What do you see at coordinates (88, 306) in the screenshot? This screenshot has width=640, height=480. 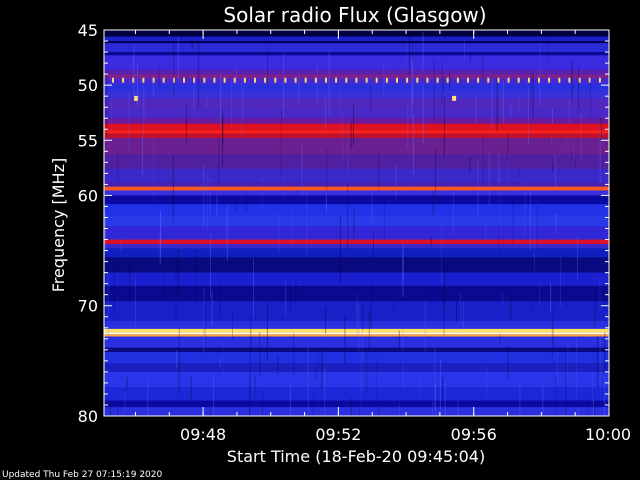 I see `y-tick-label: 70` at bounding box center [88, 306].